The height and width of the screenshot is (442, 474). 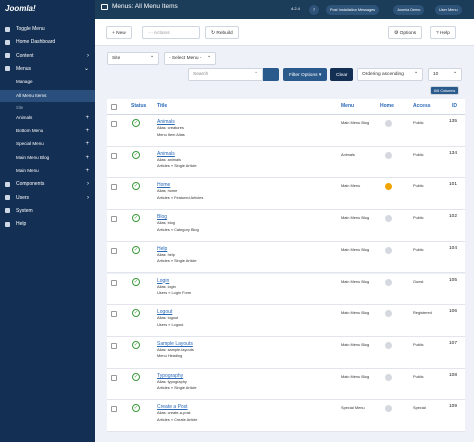 I want to click on sidebar-item: Toggle Menu, so click(x=47, y=29).